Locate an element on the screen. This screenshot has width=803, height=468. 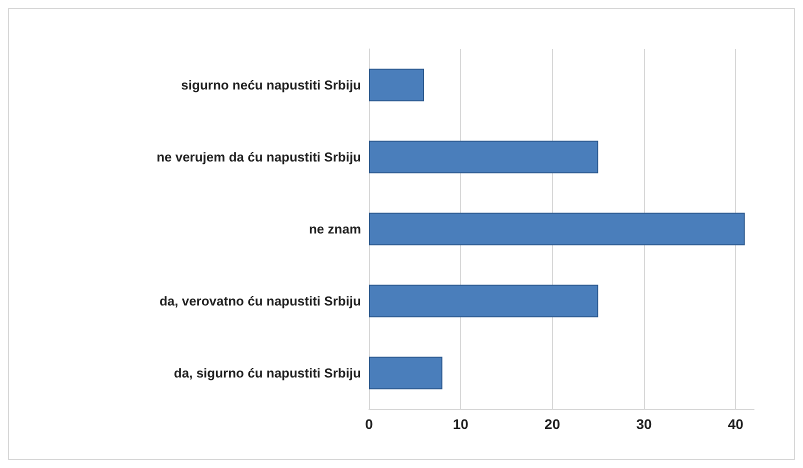
y-tick-label: da, verovatno ću napustiti Srbiju is located at coordinates (260, 301).